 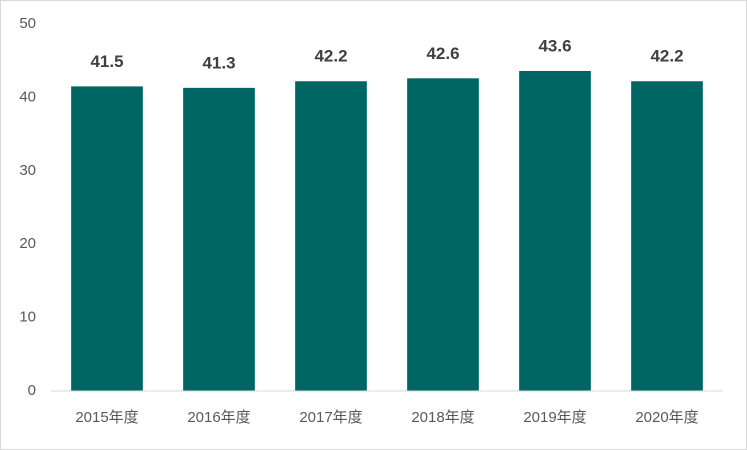 What do you see at coordinates (554, 45) in the screenshot?
I see `data-label: 43.6` at bounding box center [554, 45].